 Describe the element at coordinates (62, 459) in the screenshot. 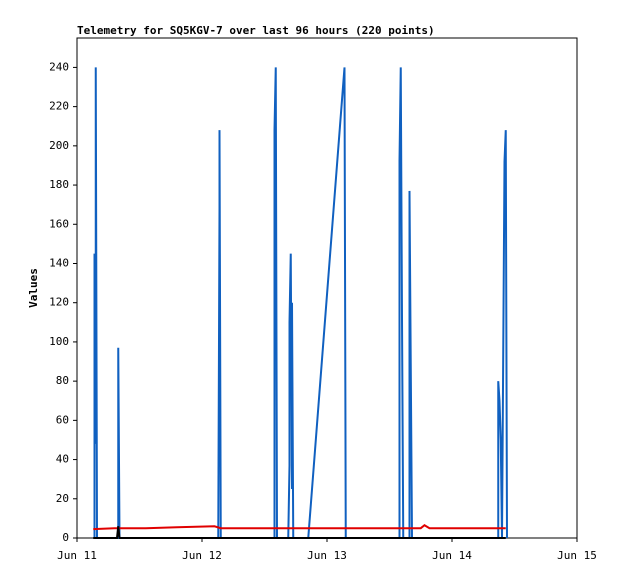

I see `y-tick-label: 40` at that location.